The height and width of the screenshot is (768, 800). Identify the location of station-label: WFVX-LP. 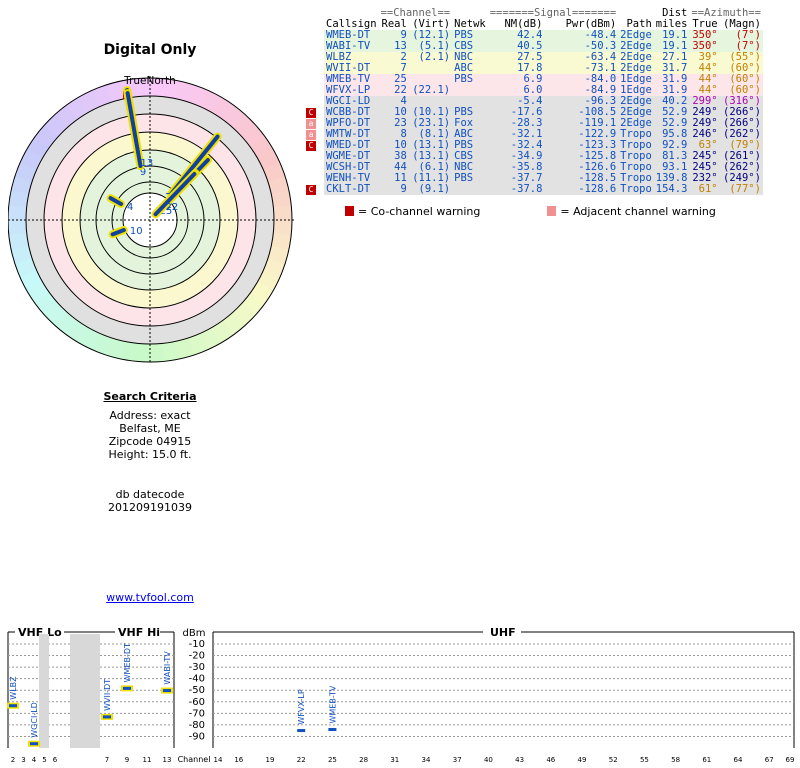
(301, 706).